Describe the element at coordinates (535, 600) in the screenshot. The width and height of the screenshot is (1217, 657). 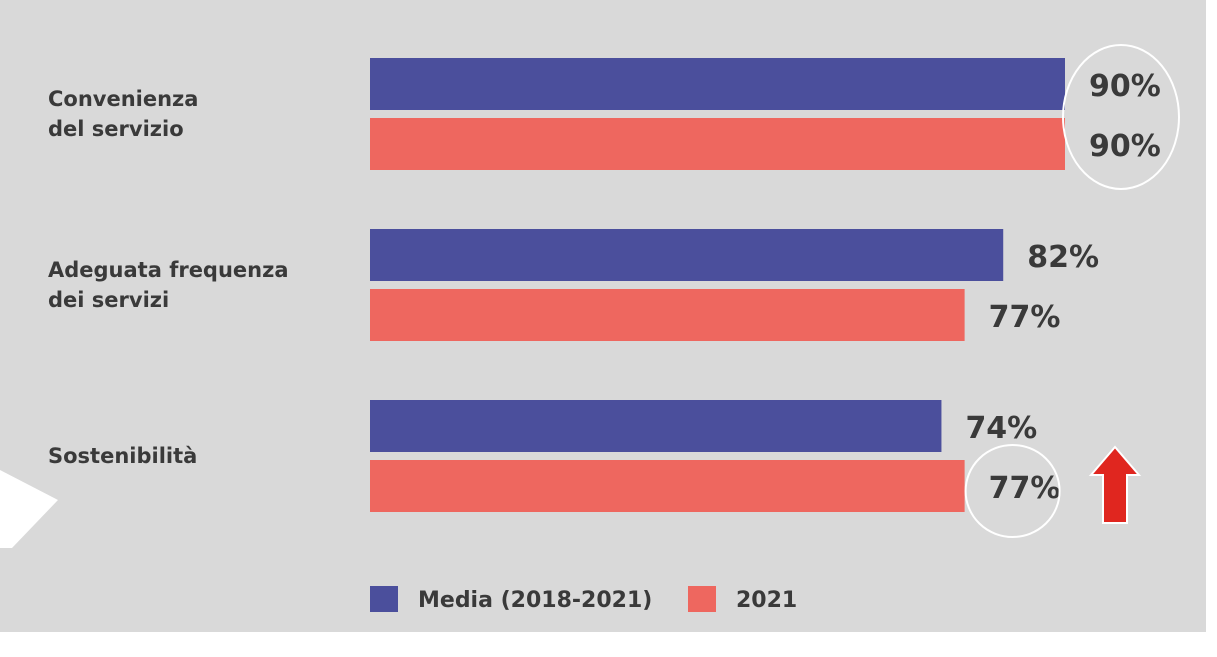
I see `legend-label: Media (2018-2021)` at that location.